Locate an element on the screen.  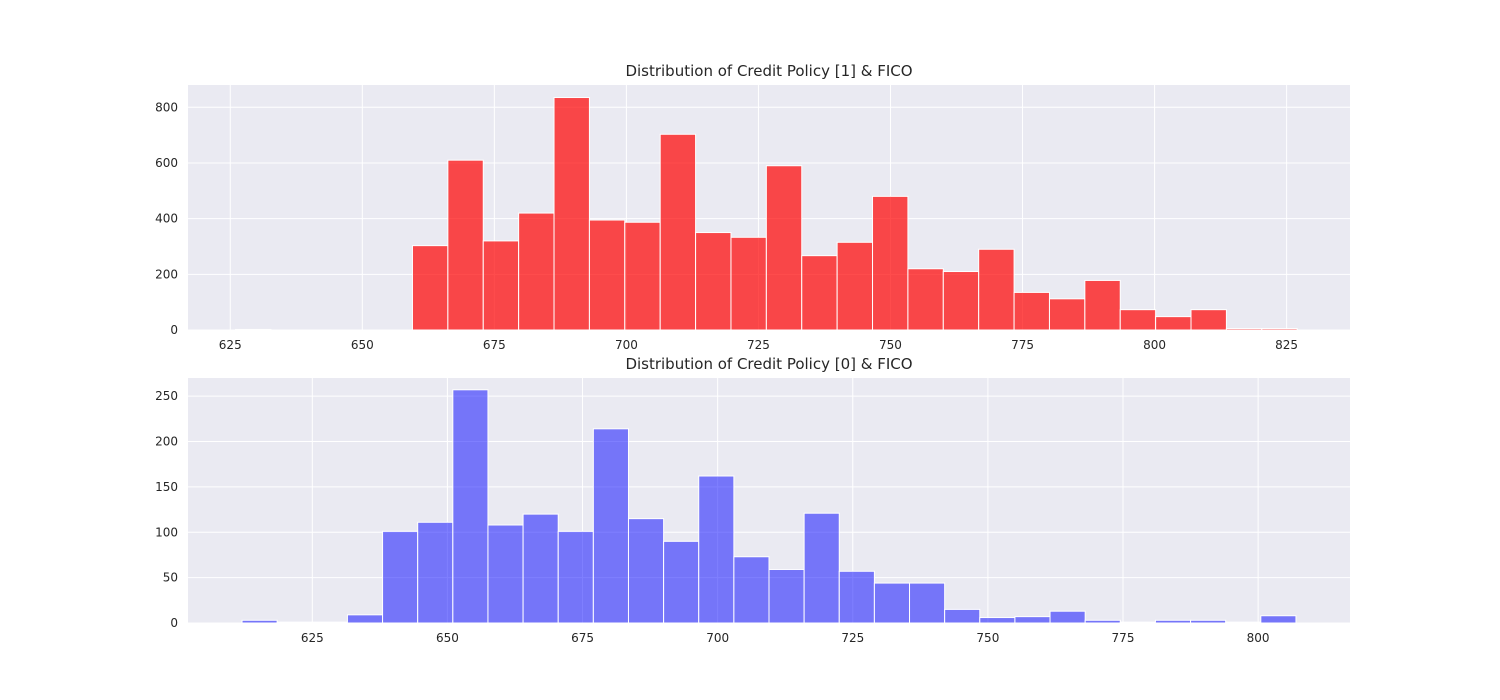
y-tick-label: 100 is located at coordinates (166, 532).